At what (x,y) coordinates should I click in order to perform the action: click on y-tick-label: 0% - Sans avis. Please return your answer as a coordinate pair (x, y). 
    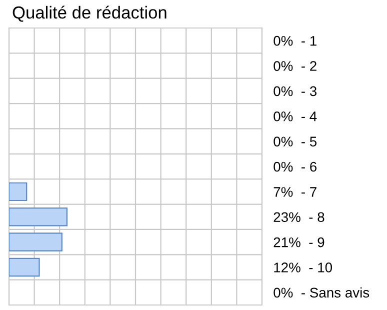
    Looking at the image, I should click on (322, 292).